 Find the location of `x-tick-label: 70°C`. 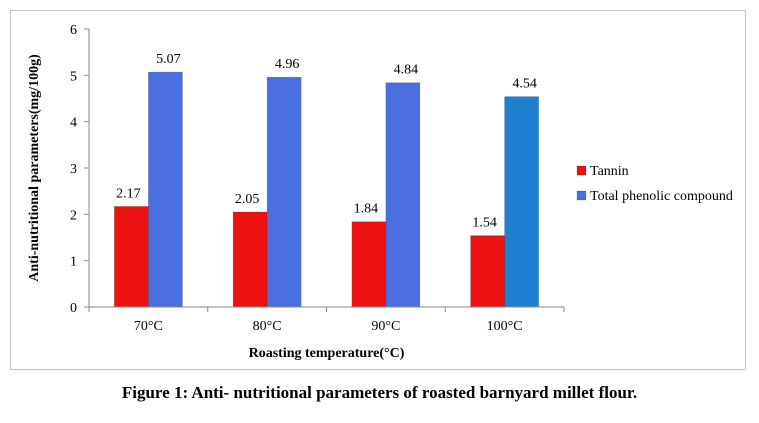

x-tick-label: 70°C is located at coordinates (148, 326).